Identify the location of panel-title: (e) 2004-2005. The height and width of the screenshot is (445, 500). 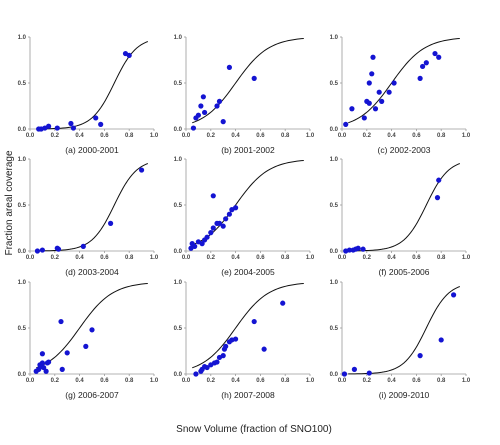
(248, 272).